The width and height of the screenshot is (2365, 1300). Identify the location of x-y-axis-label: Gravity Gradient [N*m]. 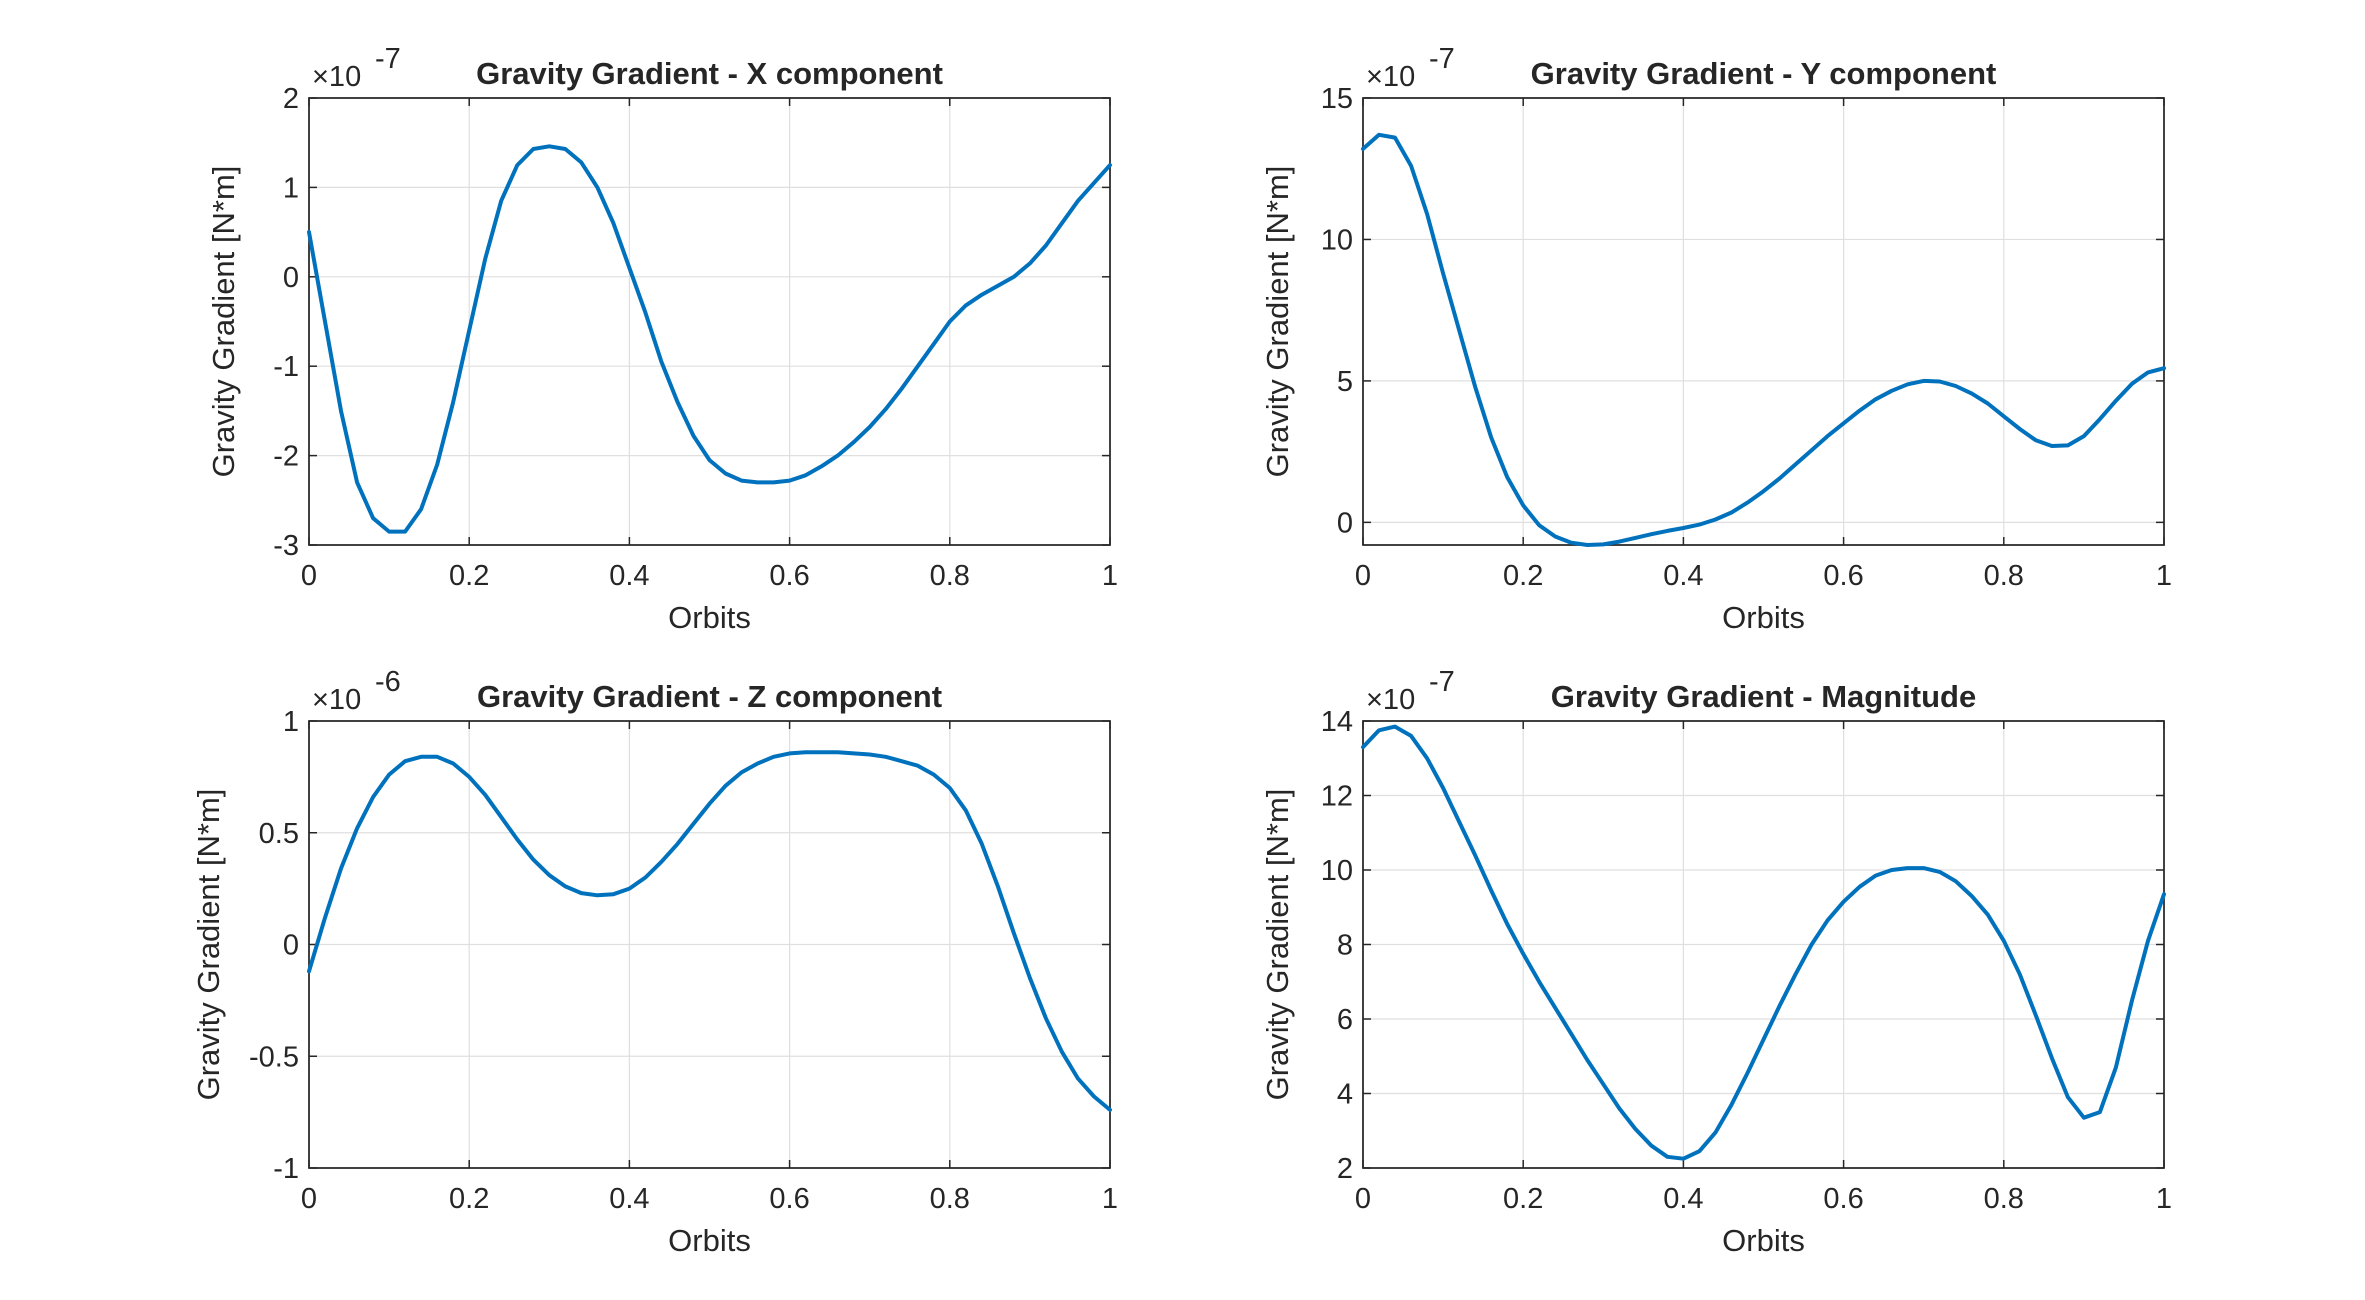
(223, 322).